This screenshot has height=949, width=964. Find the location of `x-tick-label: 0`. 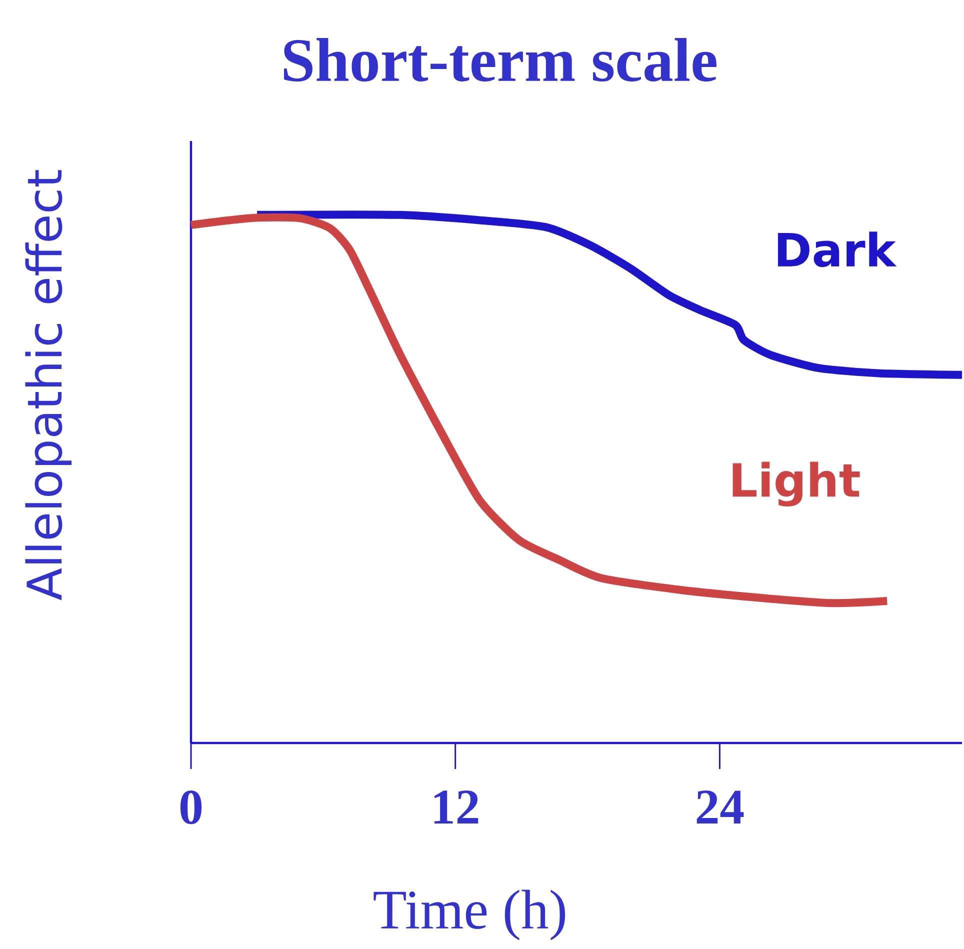

x-tick-label: 0 is located at coordinates (191, 807).